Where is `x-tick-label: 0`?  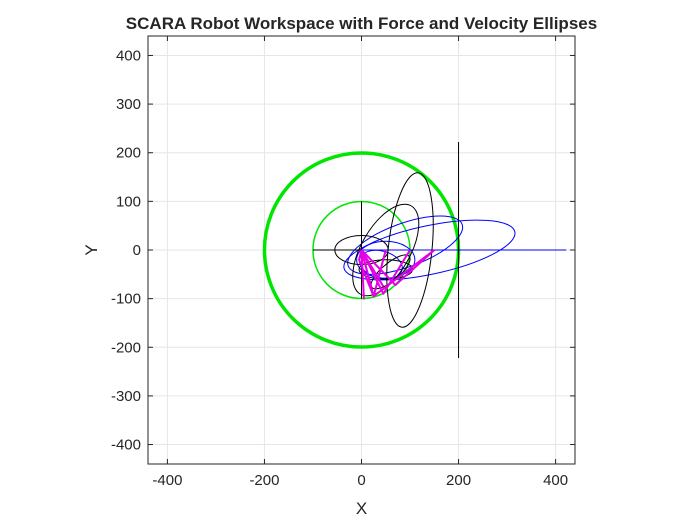
x-tick-label: 0 is located at coordinates (361, 480).